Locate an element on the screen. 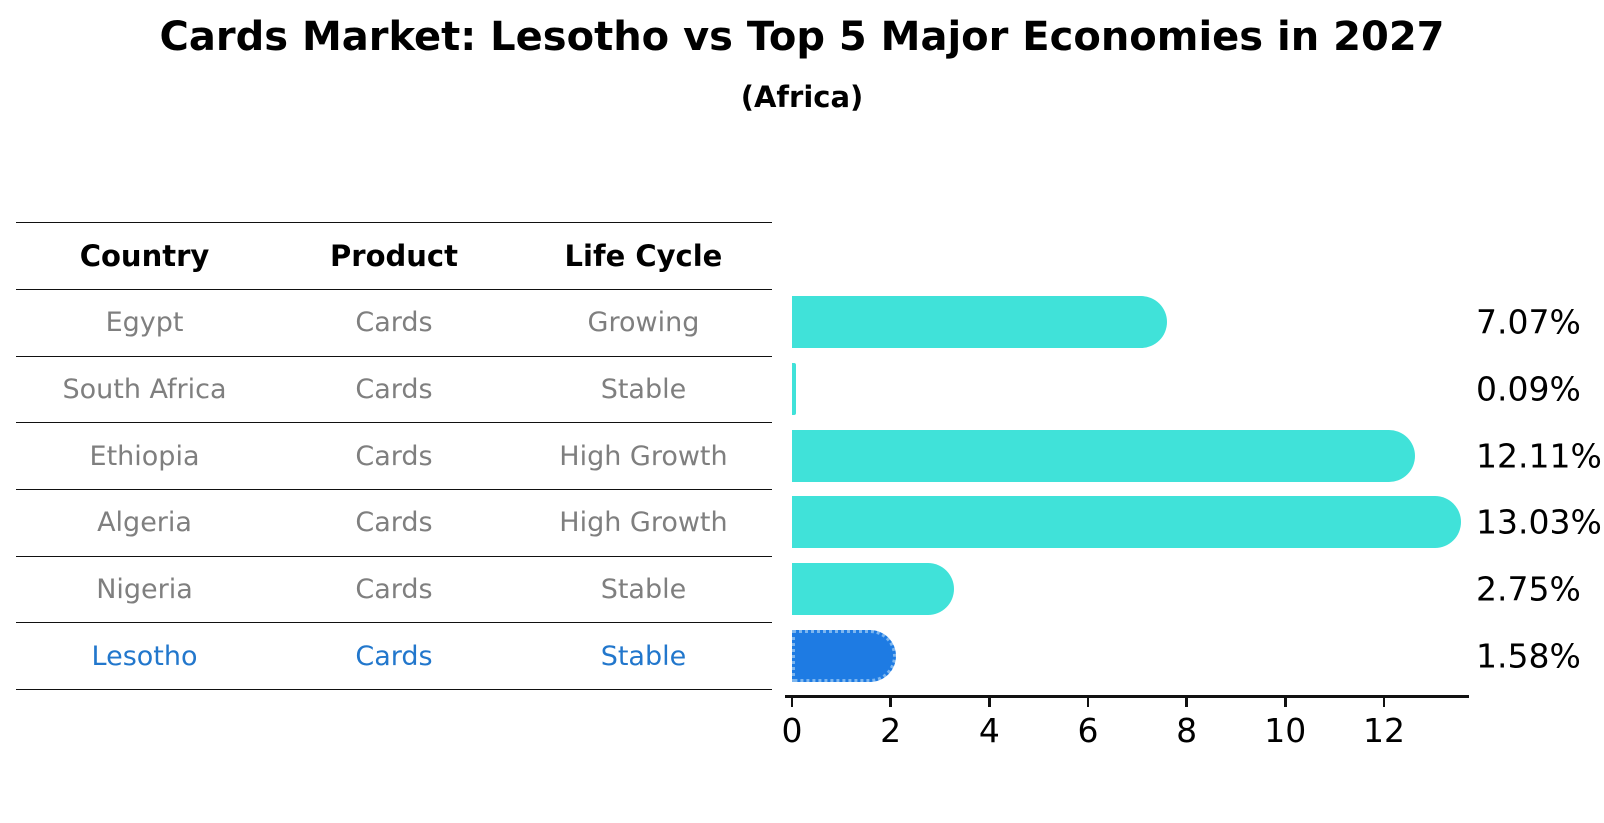 This screenshot has height=823, width=1604. bar-value-label-algeria: 13.03% is located at coordinates (1539, 522).